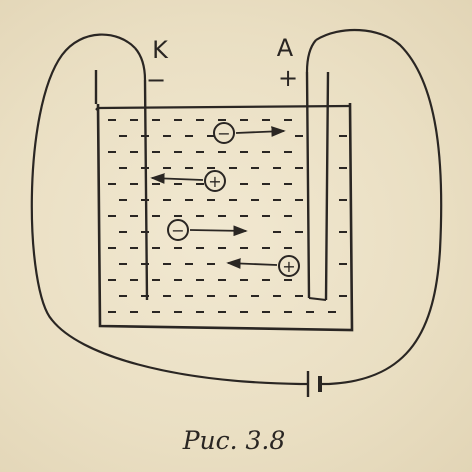 The width and height of the screenshot is (472, 472). I want to click on cathode-sign: −, so click(156, 80).